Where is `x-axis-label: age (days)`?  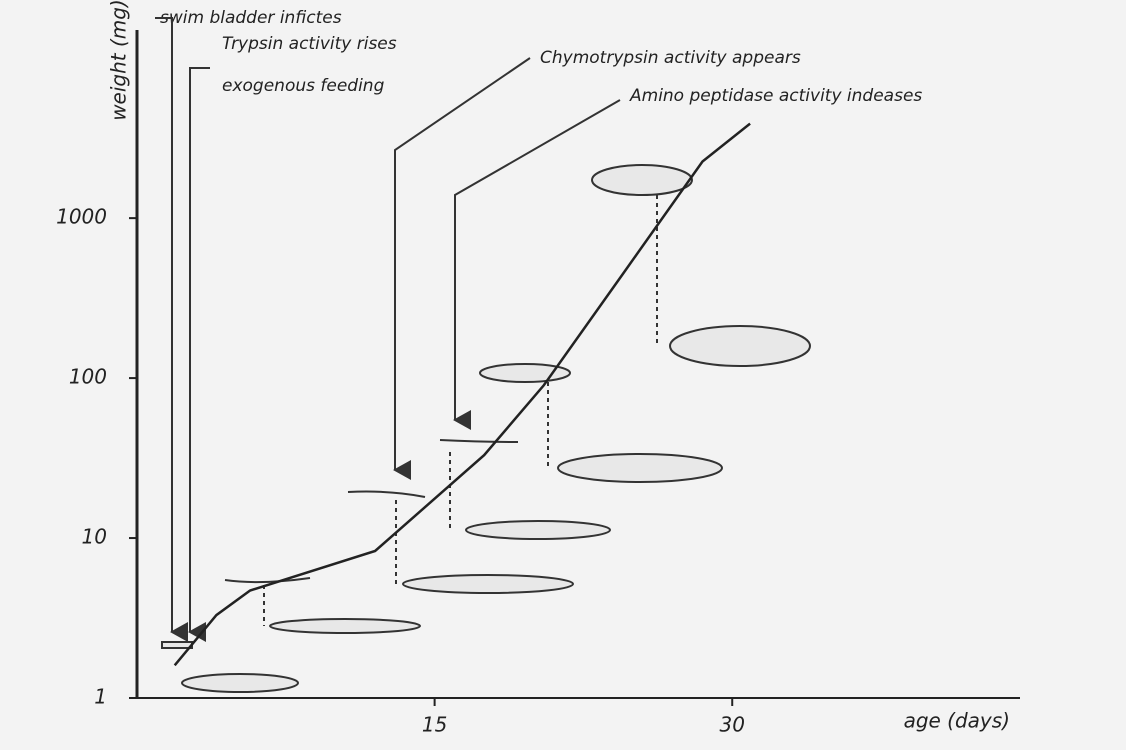
x-axis-label: age (days) is located at coordinates (957, 721).